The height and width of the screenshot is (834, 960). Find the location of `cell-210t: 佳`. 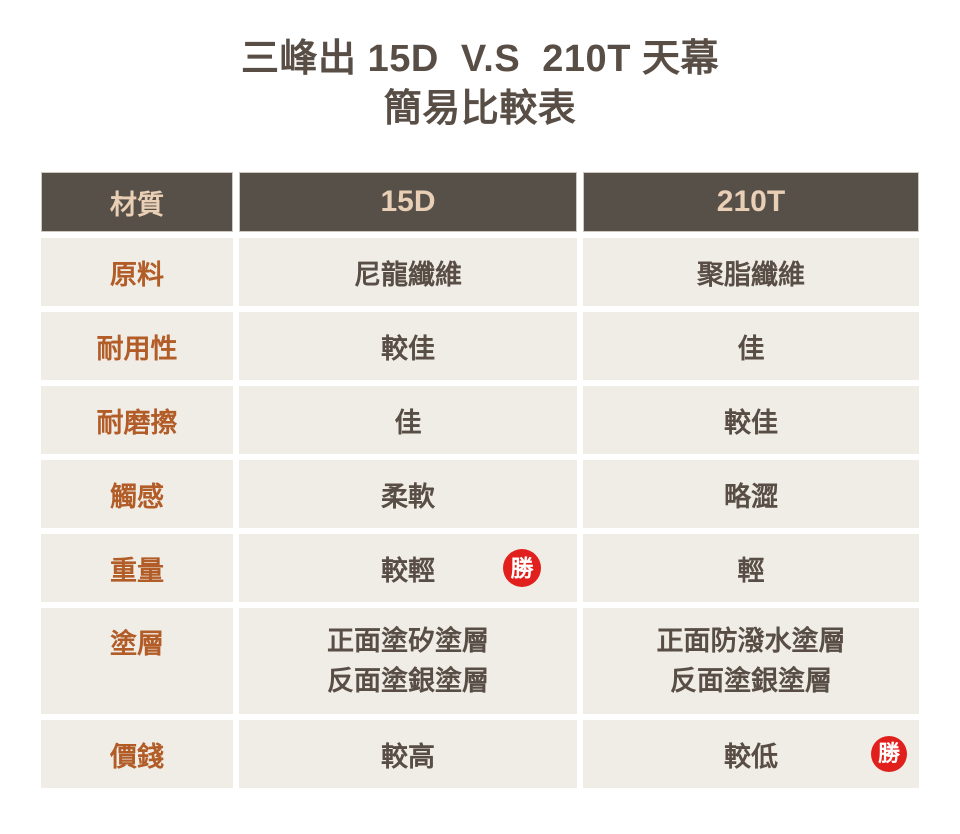

cell-210t: 佳 is located at coordinates (751, 346).